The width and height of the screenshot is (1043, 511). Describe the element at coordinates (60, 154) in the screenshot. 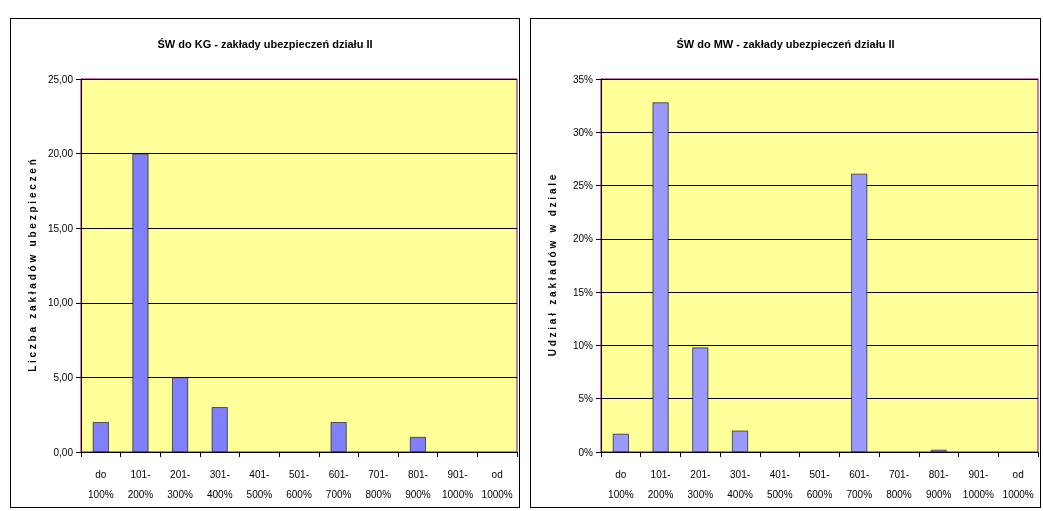

I see `y-tick-label: 20,00` at that location.